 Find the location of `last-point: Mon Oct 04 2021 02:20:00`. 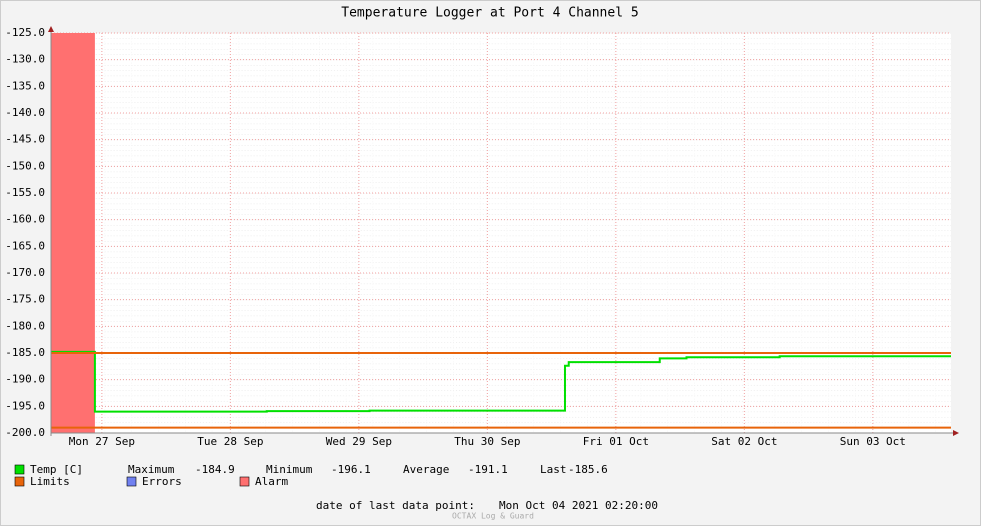

last-point: Mon Oct 04 2021 02:20:00 is located at coordinates (578, 505).